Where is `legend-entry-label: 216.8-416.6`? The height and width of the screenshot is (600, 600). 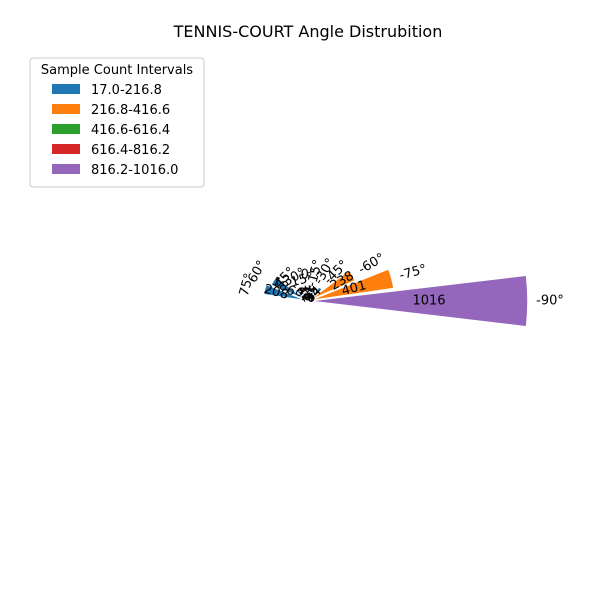 legend-entry-label: 216.8-416.6 is located at coordinates (130, 110).